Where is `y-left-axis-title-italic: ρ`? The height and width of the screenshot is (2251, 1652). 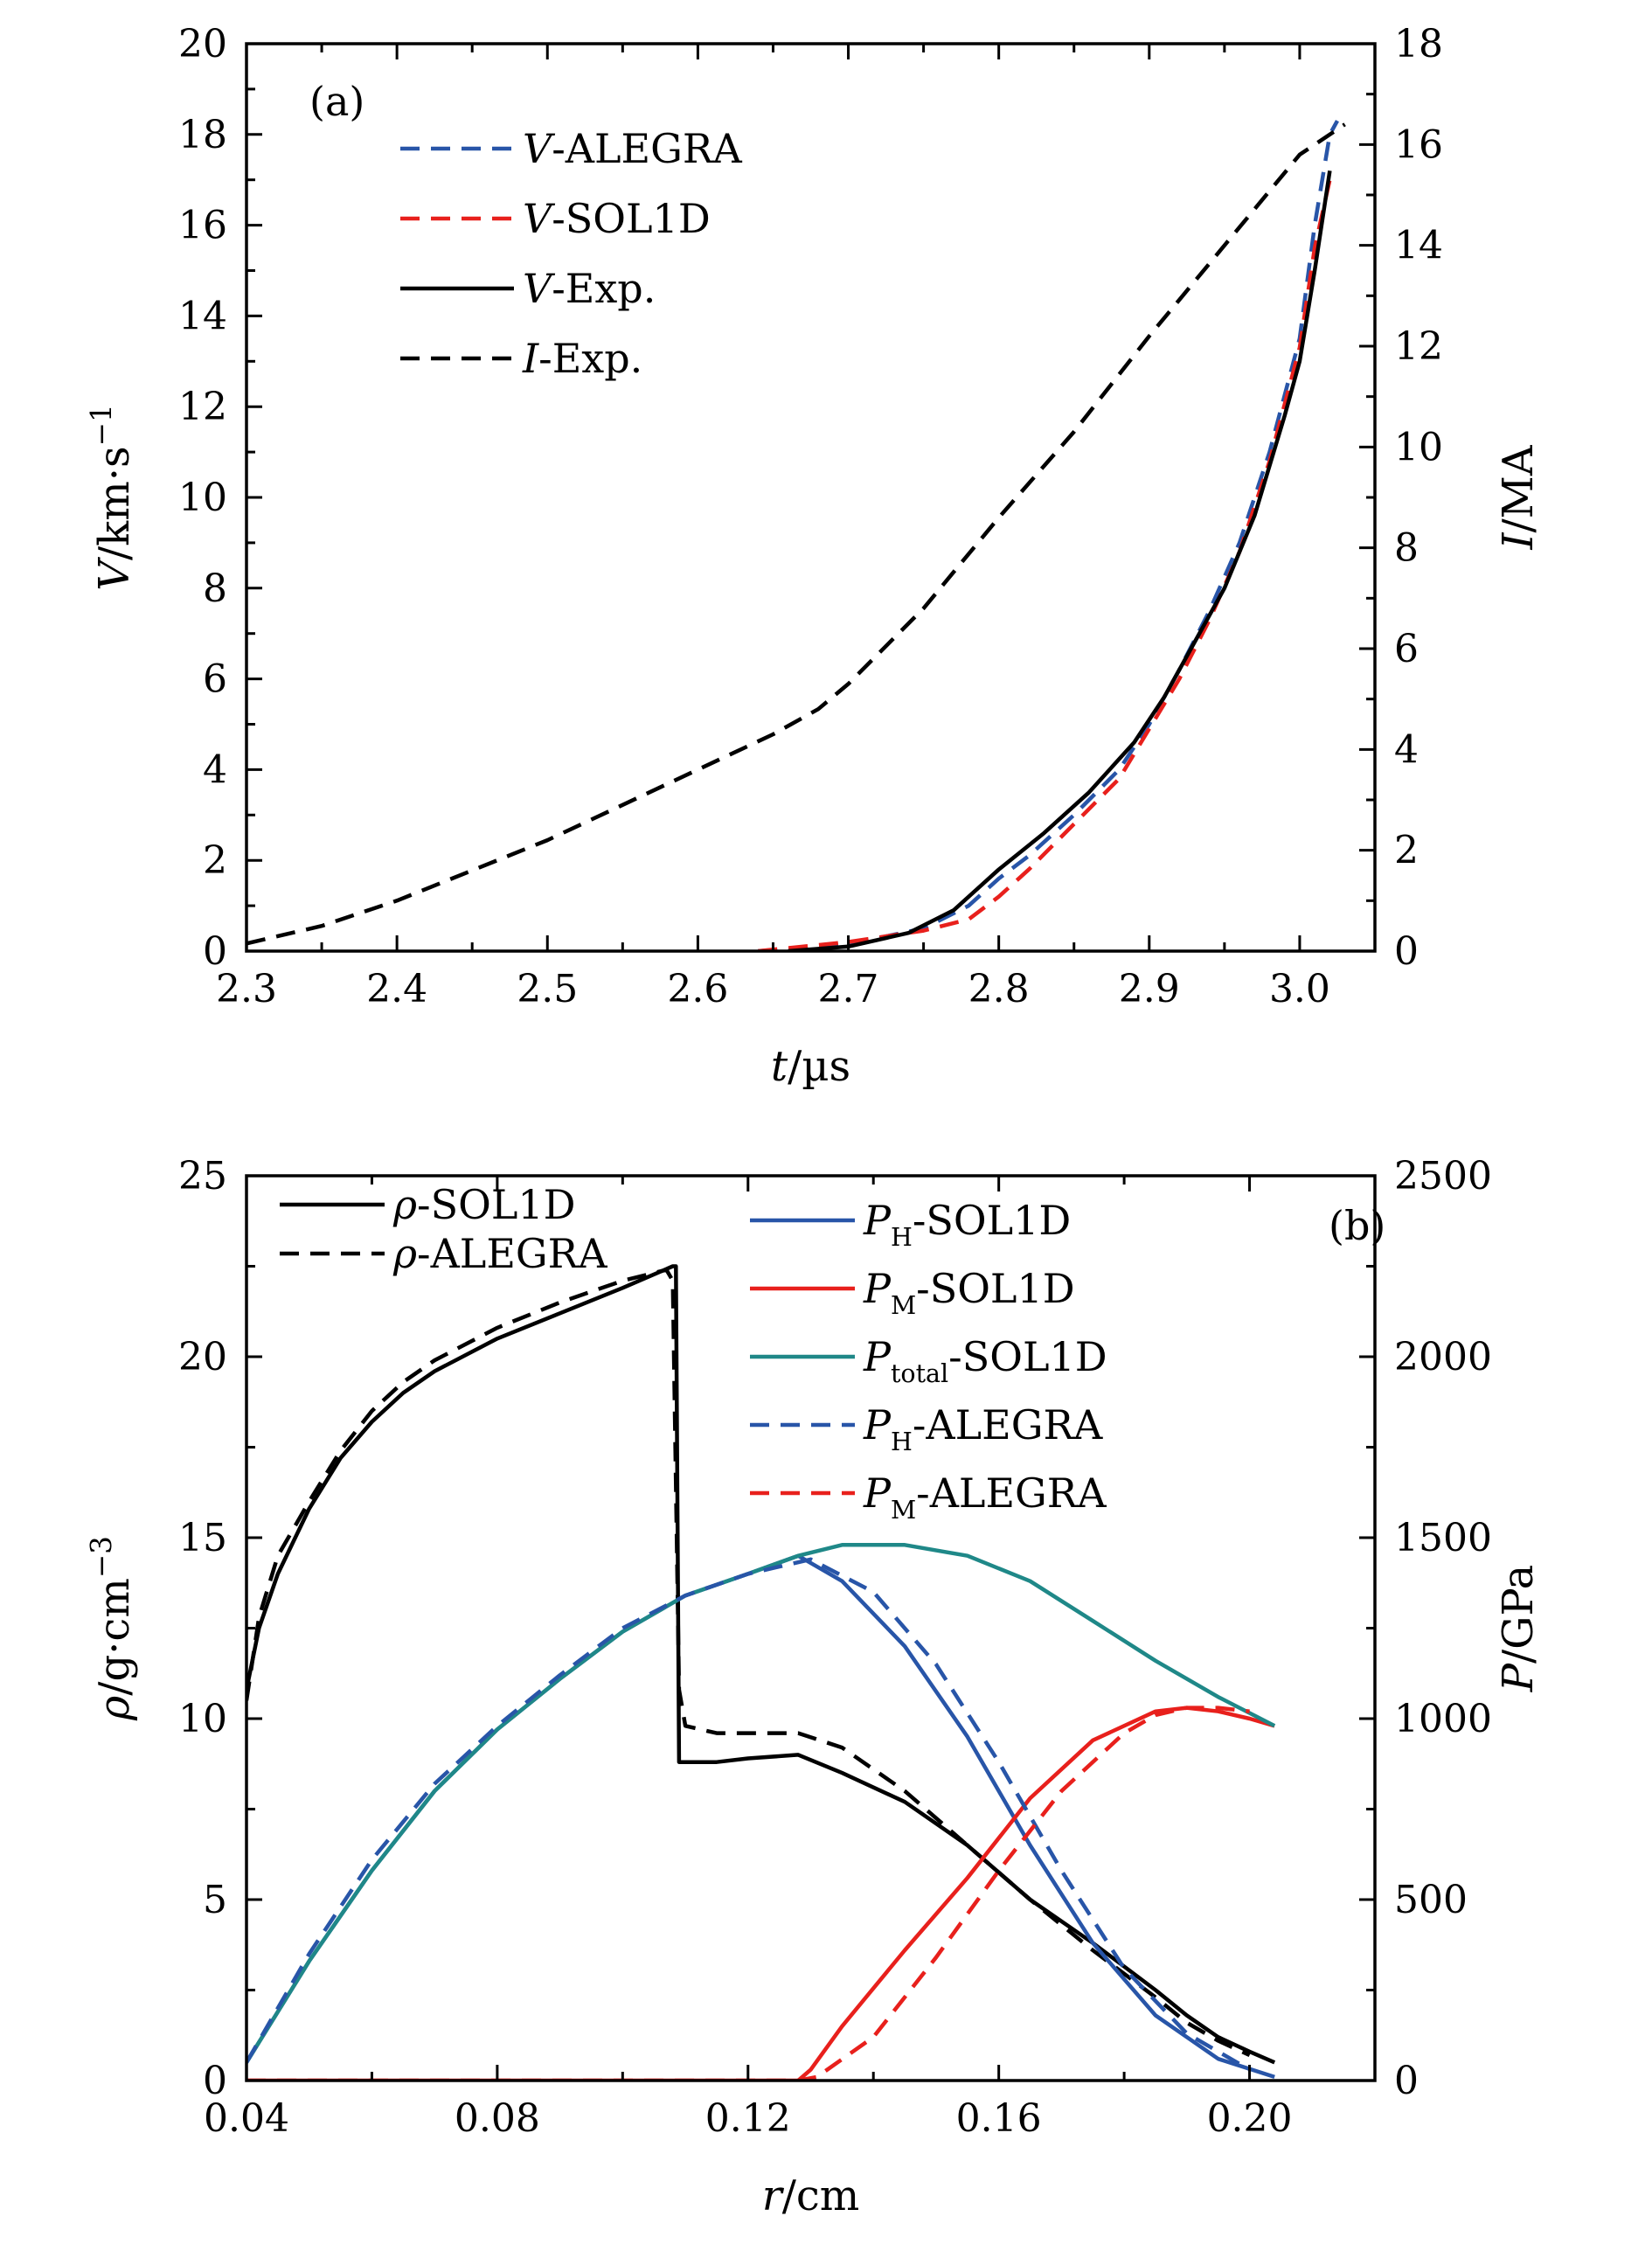 y-left-axis-title-italic: ρ is located at coordinates (115, 1708).